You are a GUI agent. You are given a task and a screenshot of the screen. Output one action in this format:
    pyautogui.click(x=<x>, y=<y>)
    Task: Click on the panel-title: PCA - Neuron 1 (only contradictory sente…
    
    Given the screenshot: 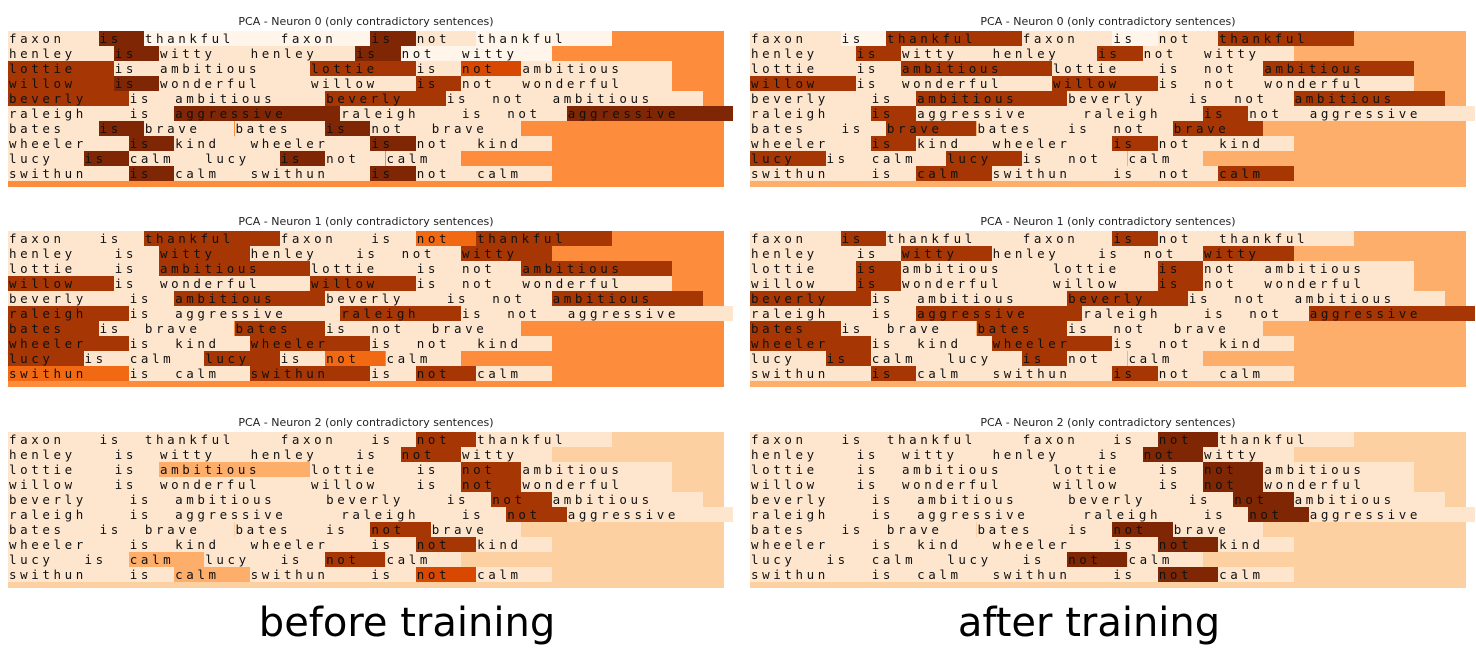 What is the action you would take?
    pyautogui.click(x=1108, y=221)
    